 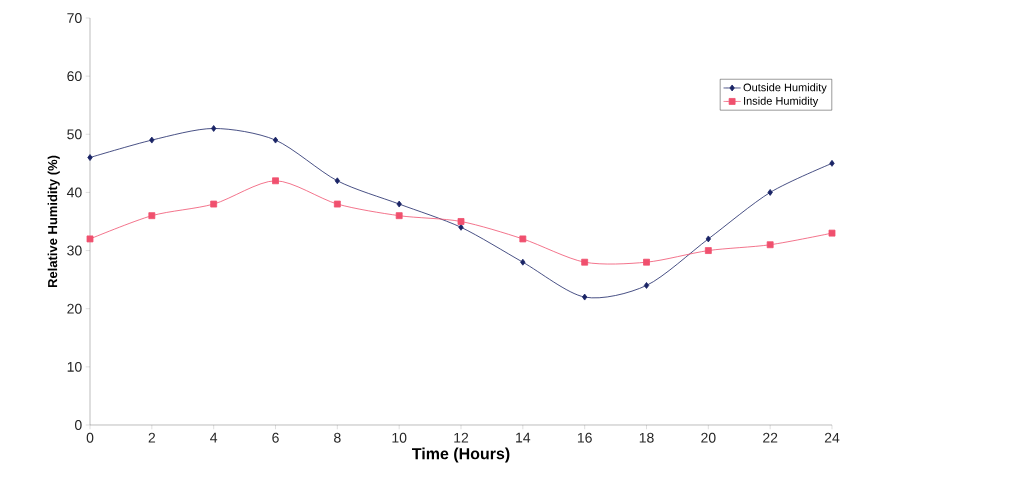 What do you see at coordinates (399, 437) in the screenshot?
I see `x-tick-label: 10` at bounding box center [399, 437].